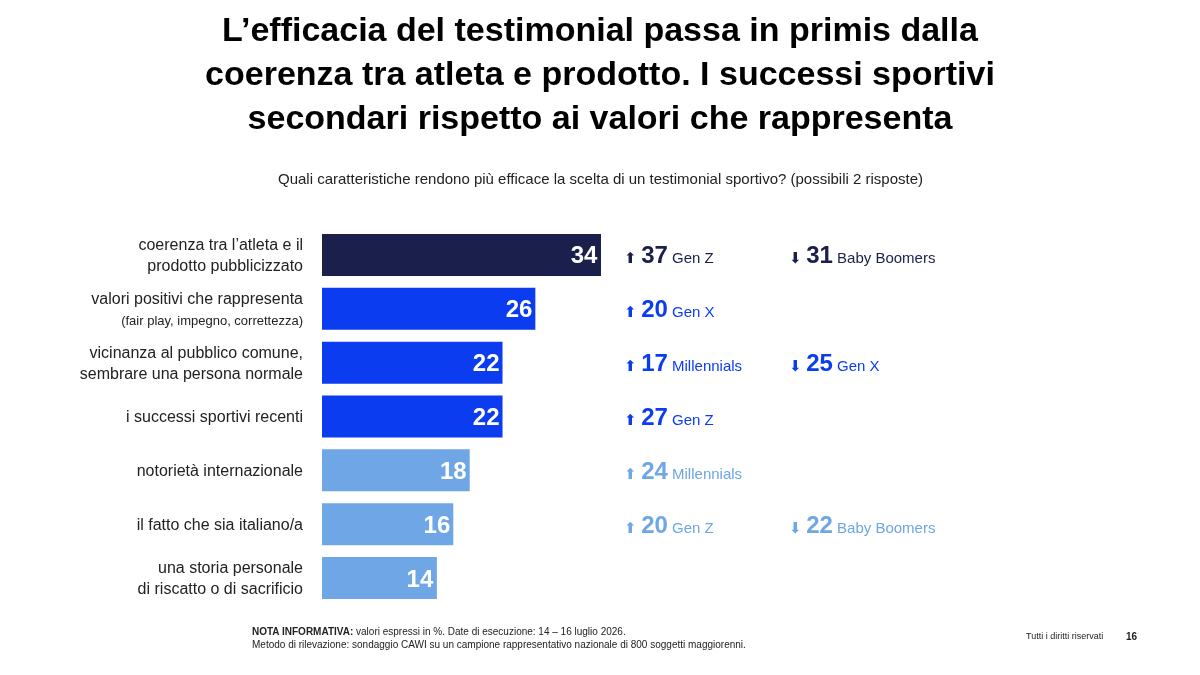  What do you see at coordinates (420, 578) in the screenshot?
I see `data-label: 14` at bounding box center [420, 578].